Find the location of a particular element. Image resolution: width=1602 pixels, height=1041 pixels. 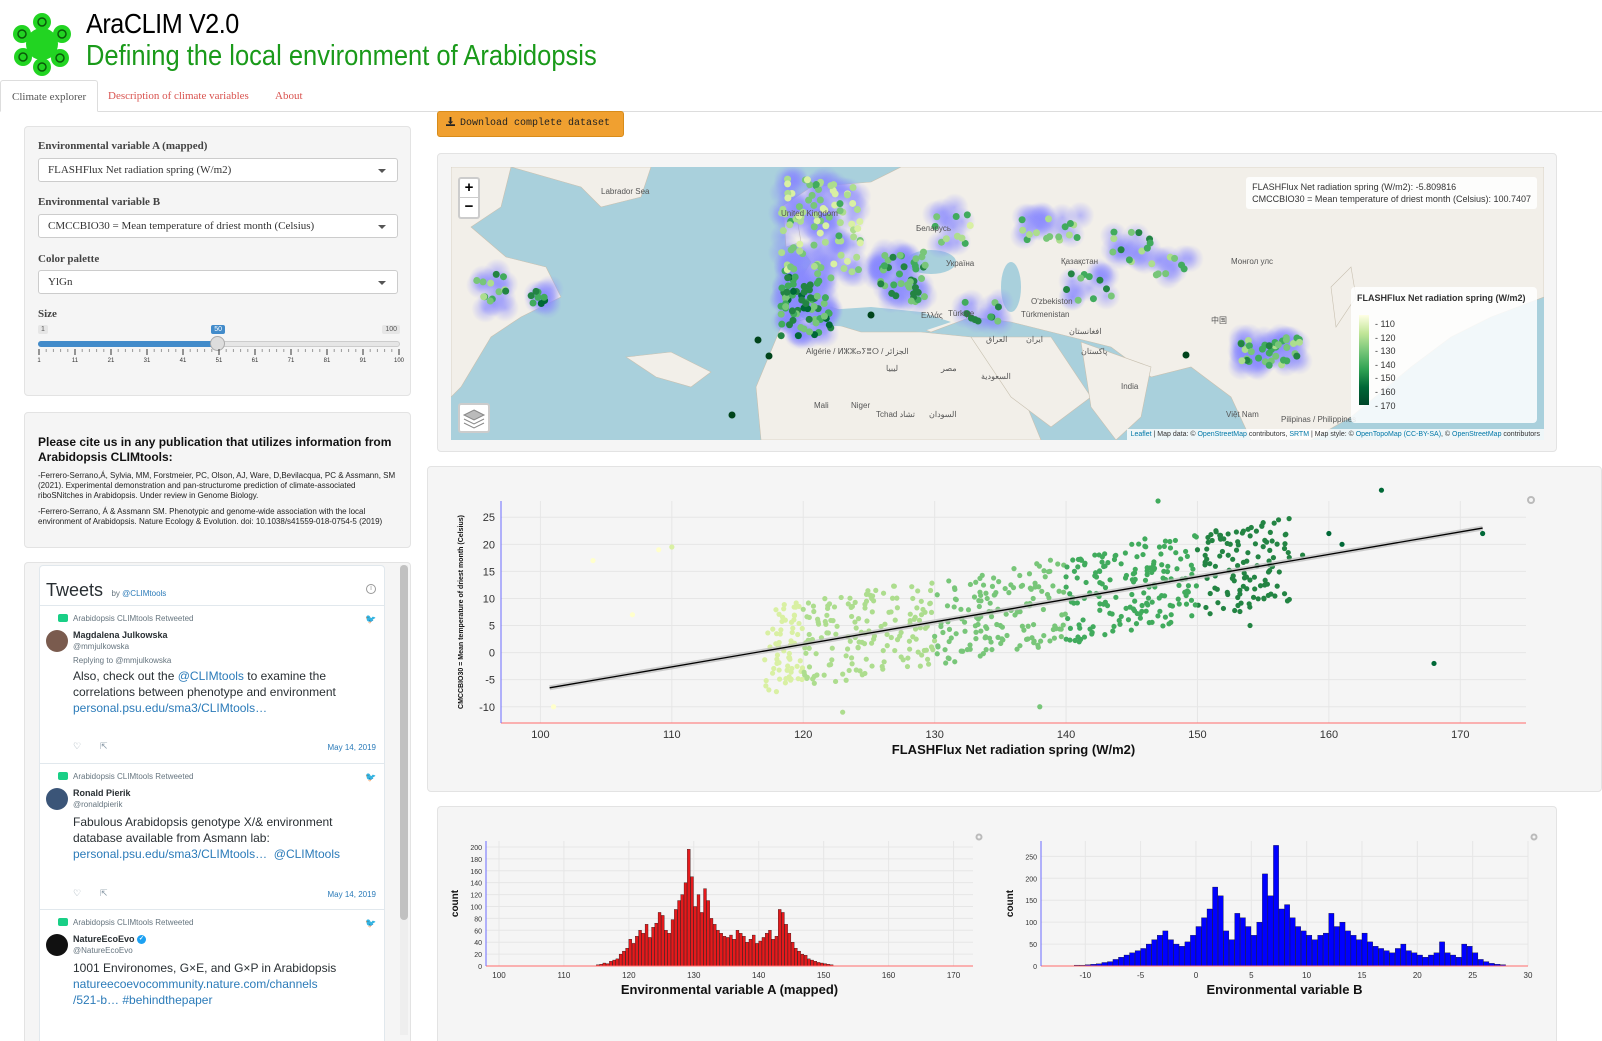

tab-climate-explorer: Climate explorer is located at coordinates (49, 96).